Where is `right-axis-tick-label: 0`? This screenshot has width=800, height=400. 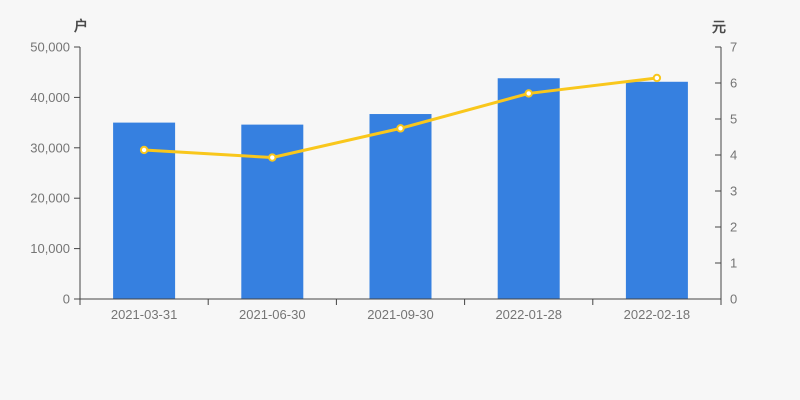
right-axis-tick-label: 0 is located at coordinates (733, 299).